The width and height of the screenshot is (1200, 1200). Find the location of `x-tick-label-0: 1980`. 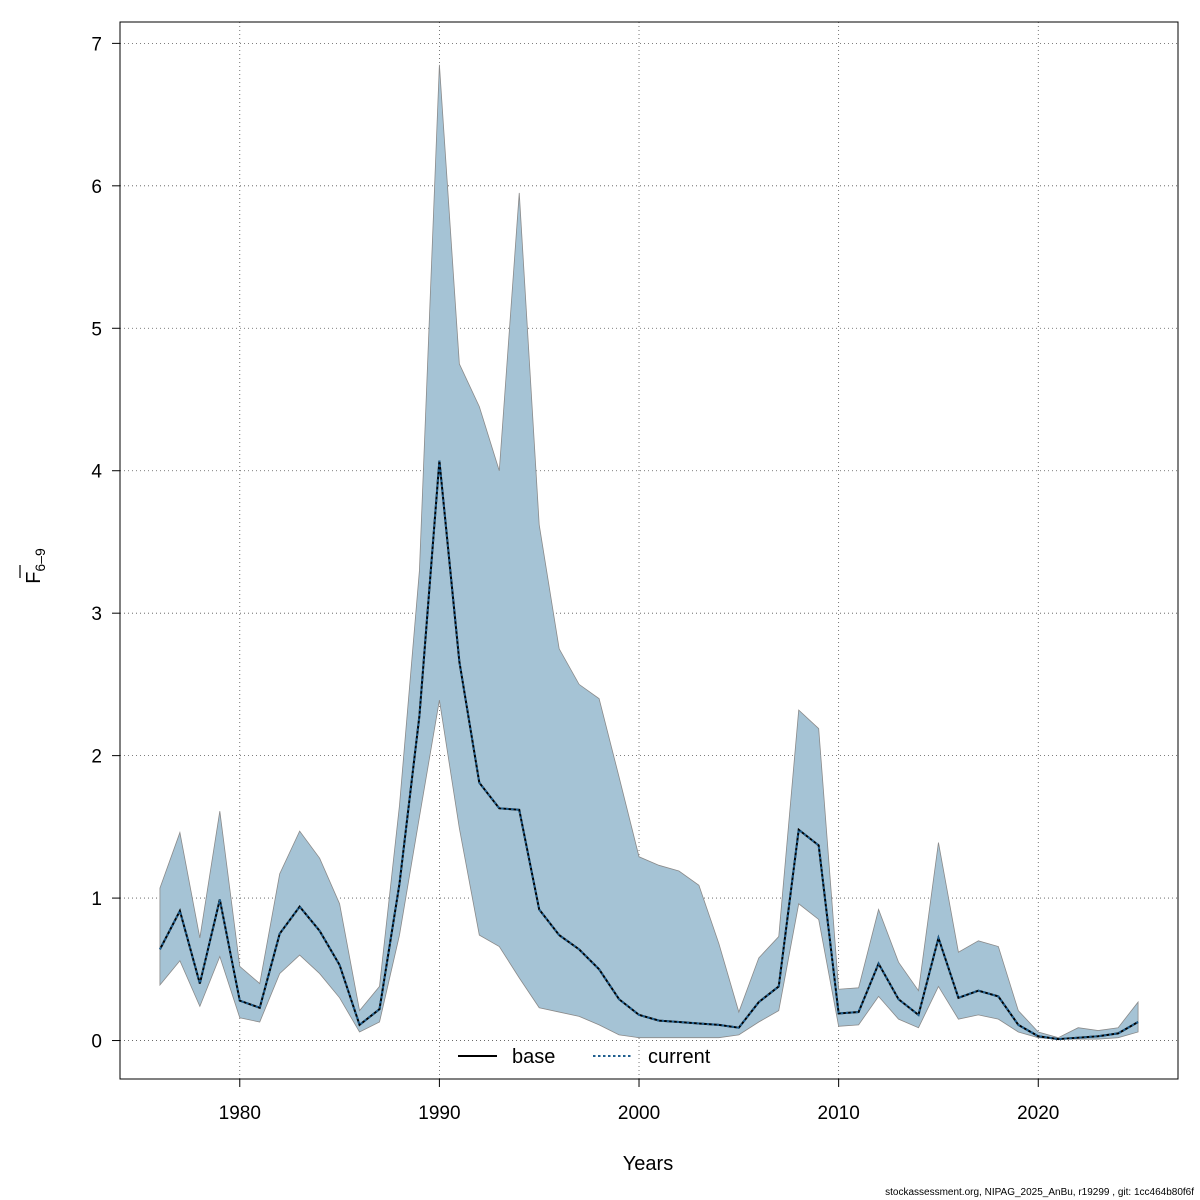

x-tick-label-0: 1980 is located at coordinates (240, 1113).